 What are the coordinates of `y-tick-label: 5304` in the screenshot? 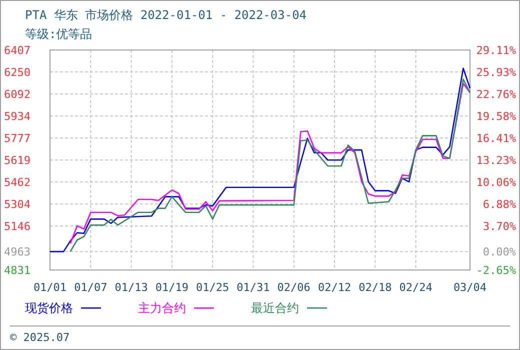 It's located at (17, 204).